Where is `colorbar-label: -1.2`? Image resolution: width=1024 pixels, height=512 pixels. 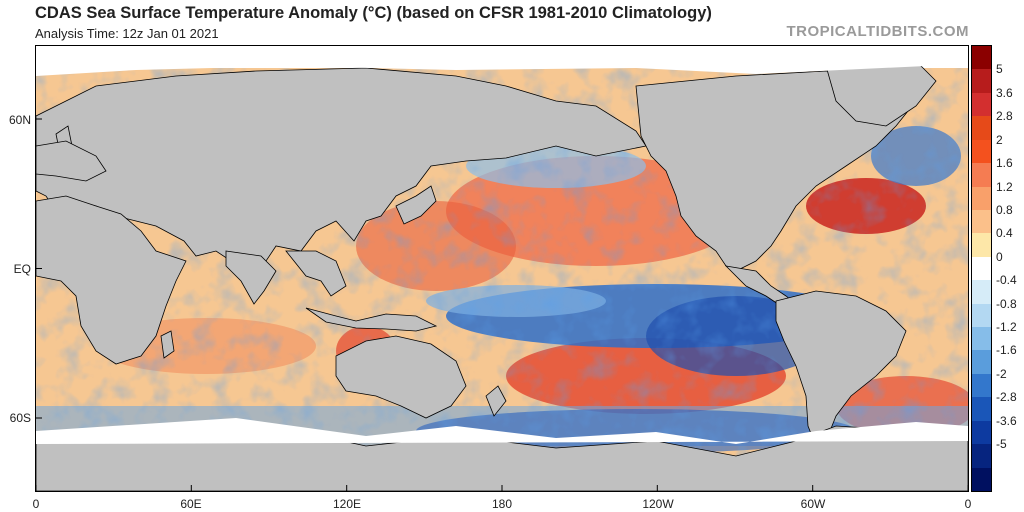 colorbar-label: -1.2 is located at coordinates (1006, 327).